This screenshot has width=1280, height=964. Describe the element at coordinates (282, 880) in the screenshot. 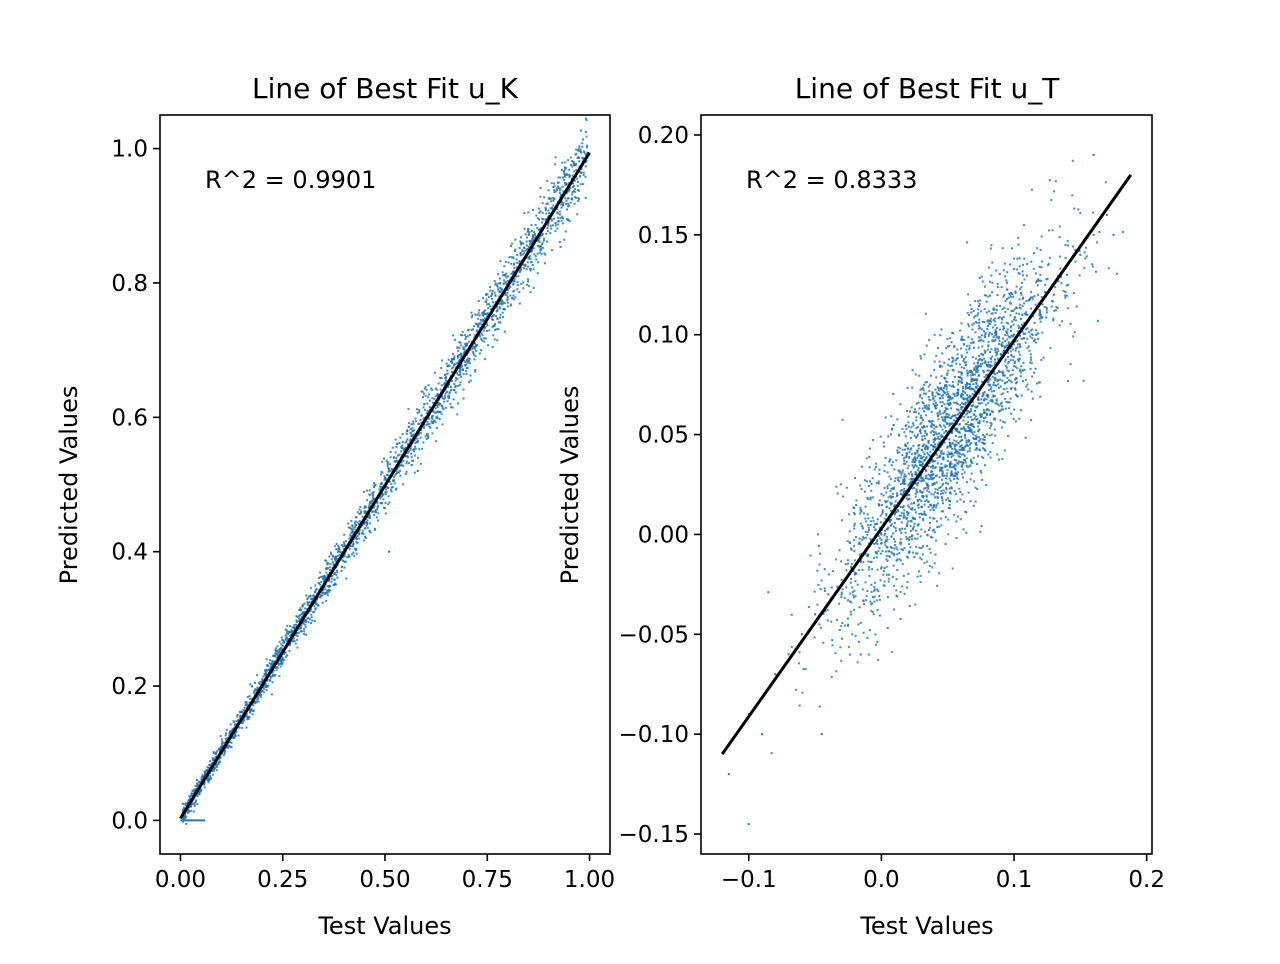

I see `x-tick-label: 0.25` at that location.